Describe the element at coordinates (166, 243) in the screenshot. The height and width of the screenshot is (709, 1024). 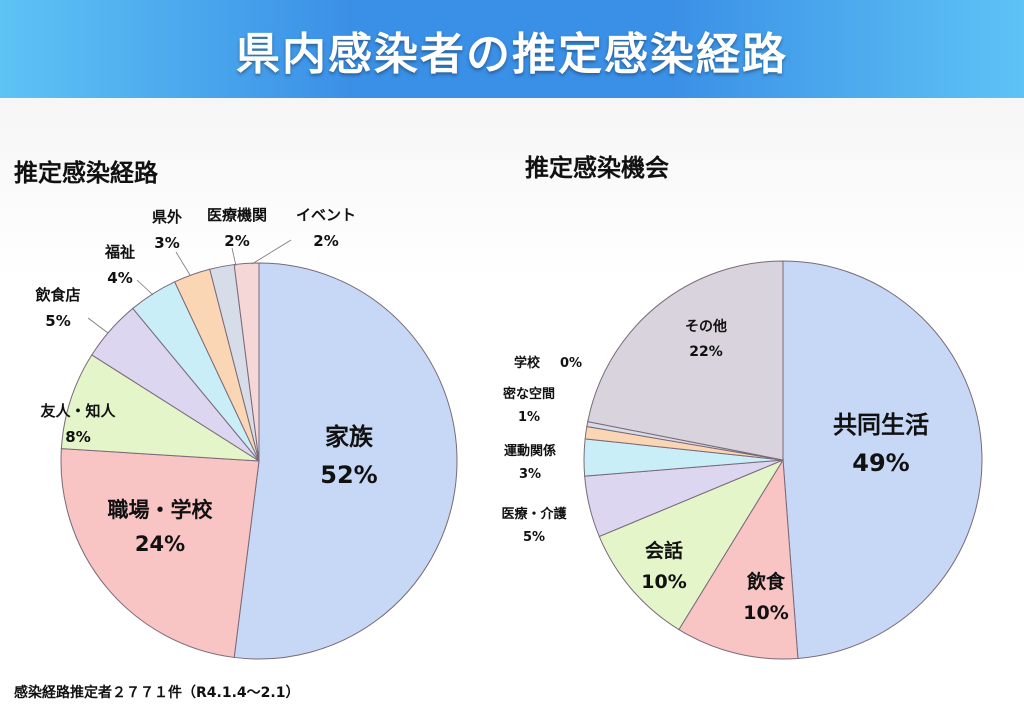
I see `pie0-value-5: 3%` at that location.